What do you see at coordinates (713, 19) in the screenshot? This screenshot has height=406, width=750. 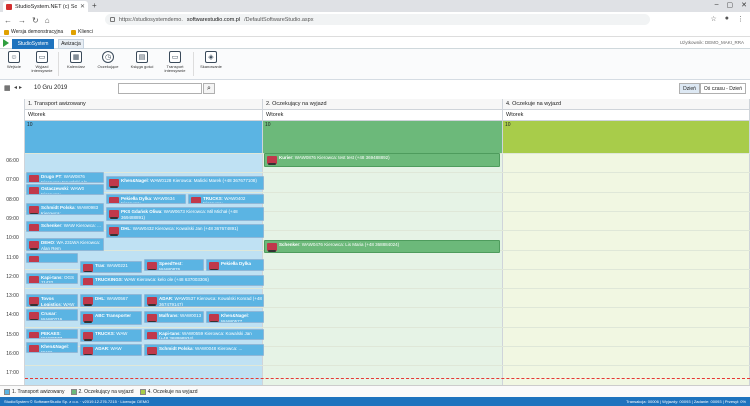 I see `star-icon: ☆` at bounding box center [713, 19].